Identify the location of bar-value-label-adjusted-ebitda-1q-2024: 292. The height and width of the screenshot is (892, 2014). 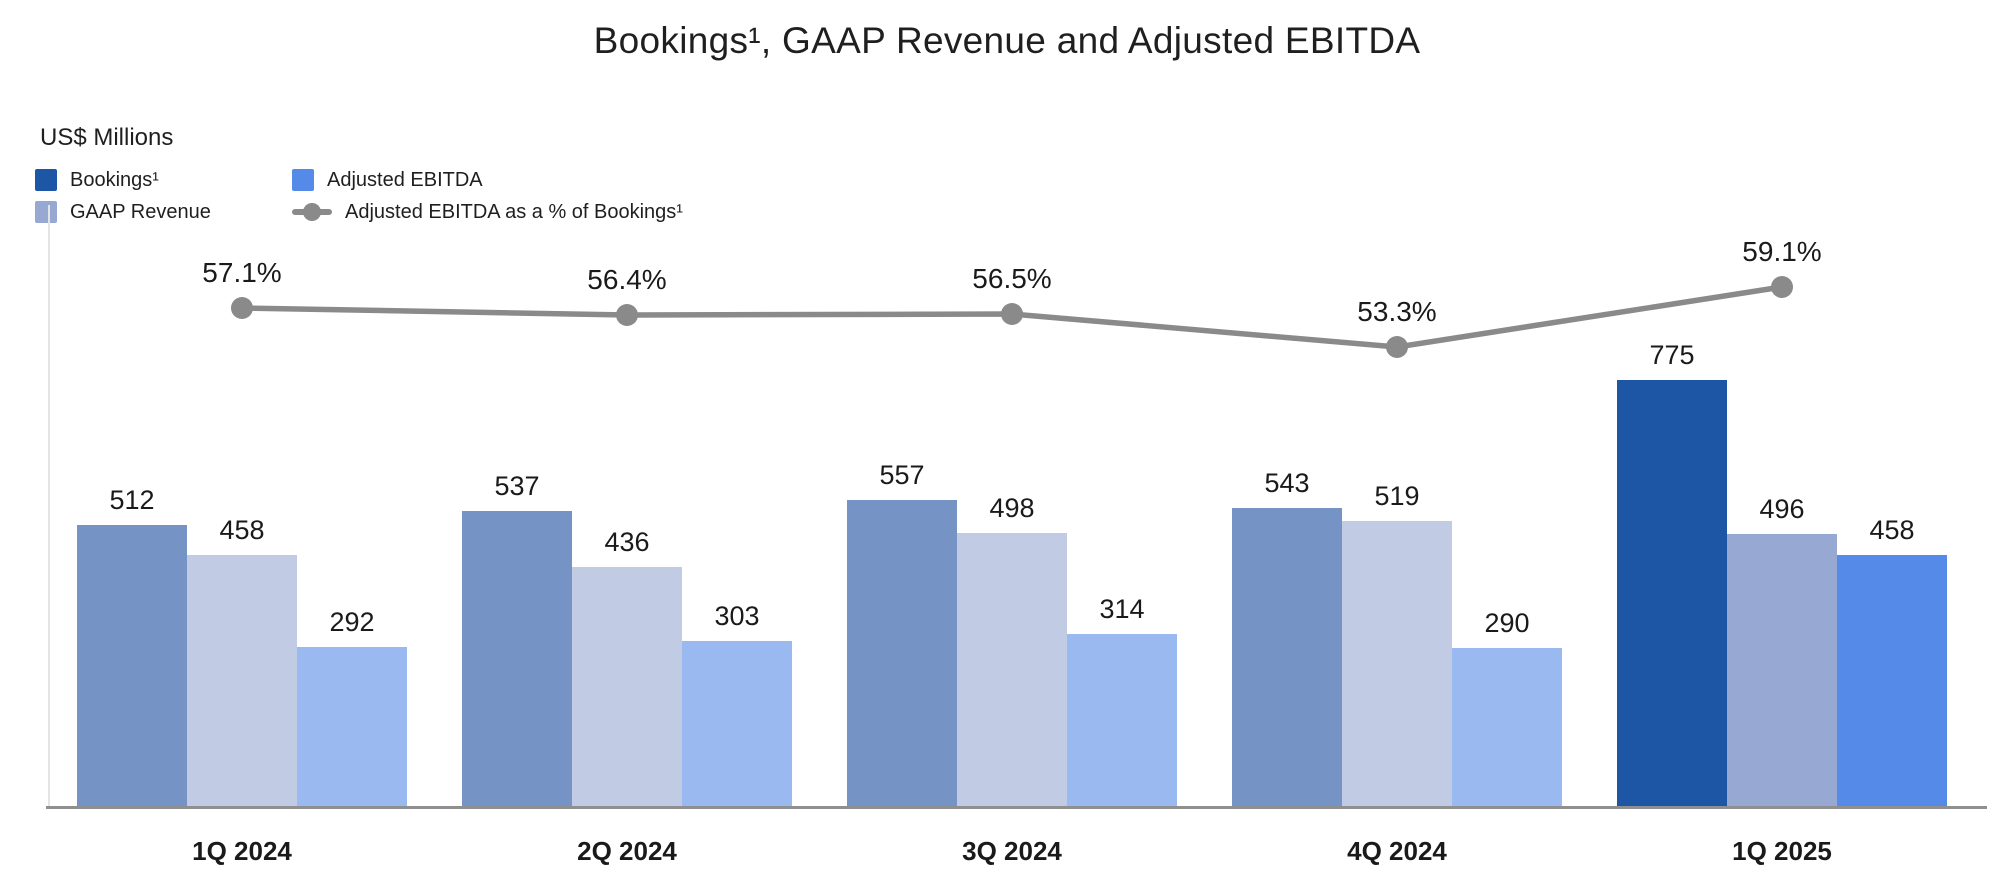
(351, 622).